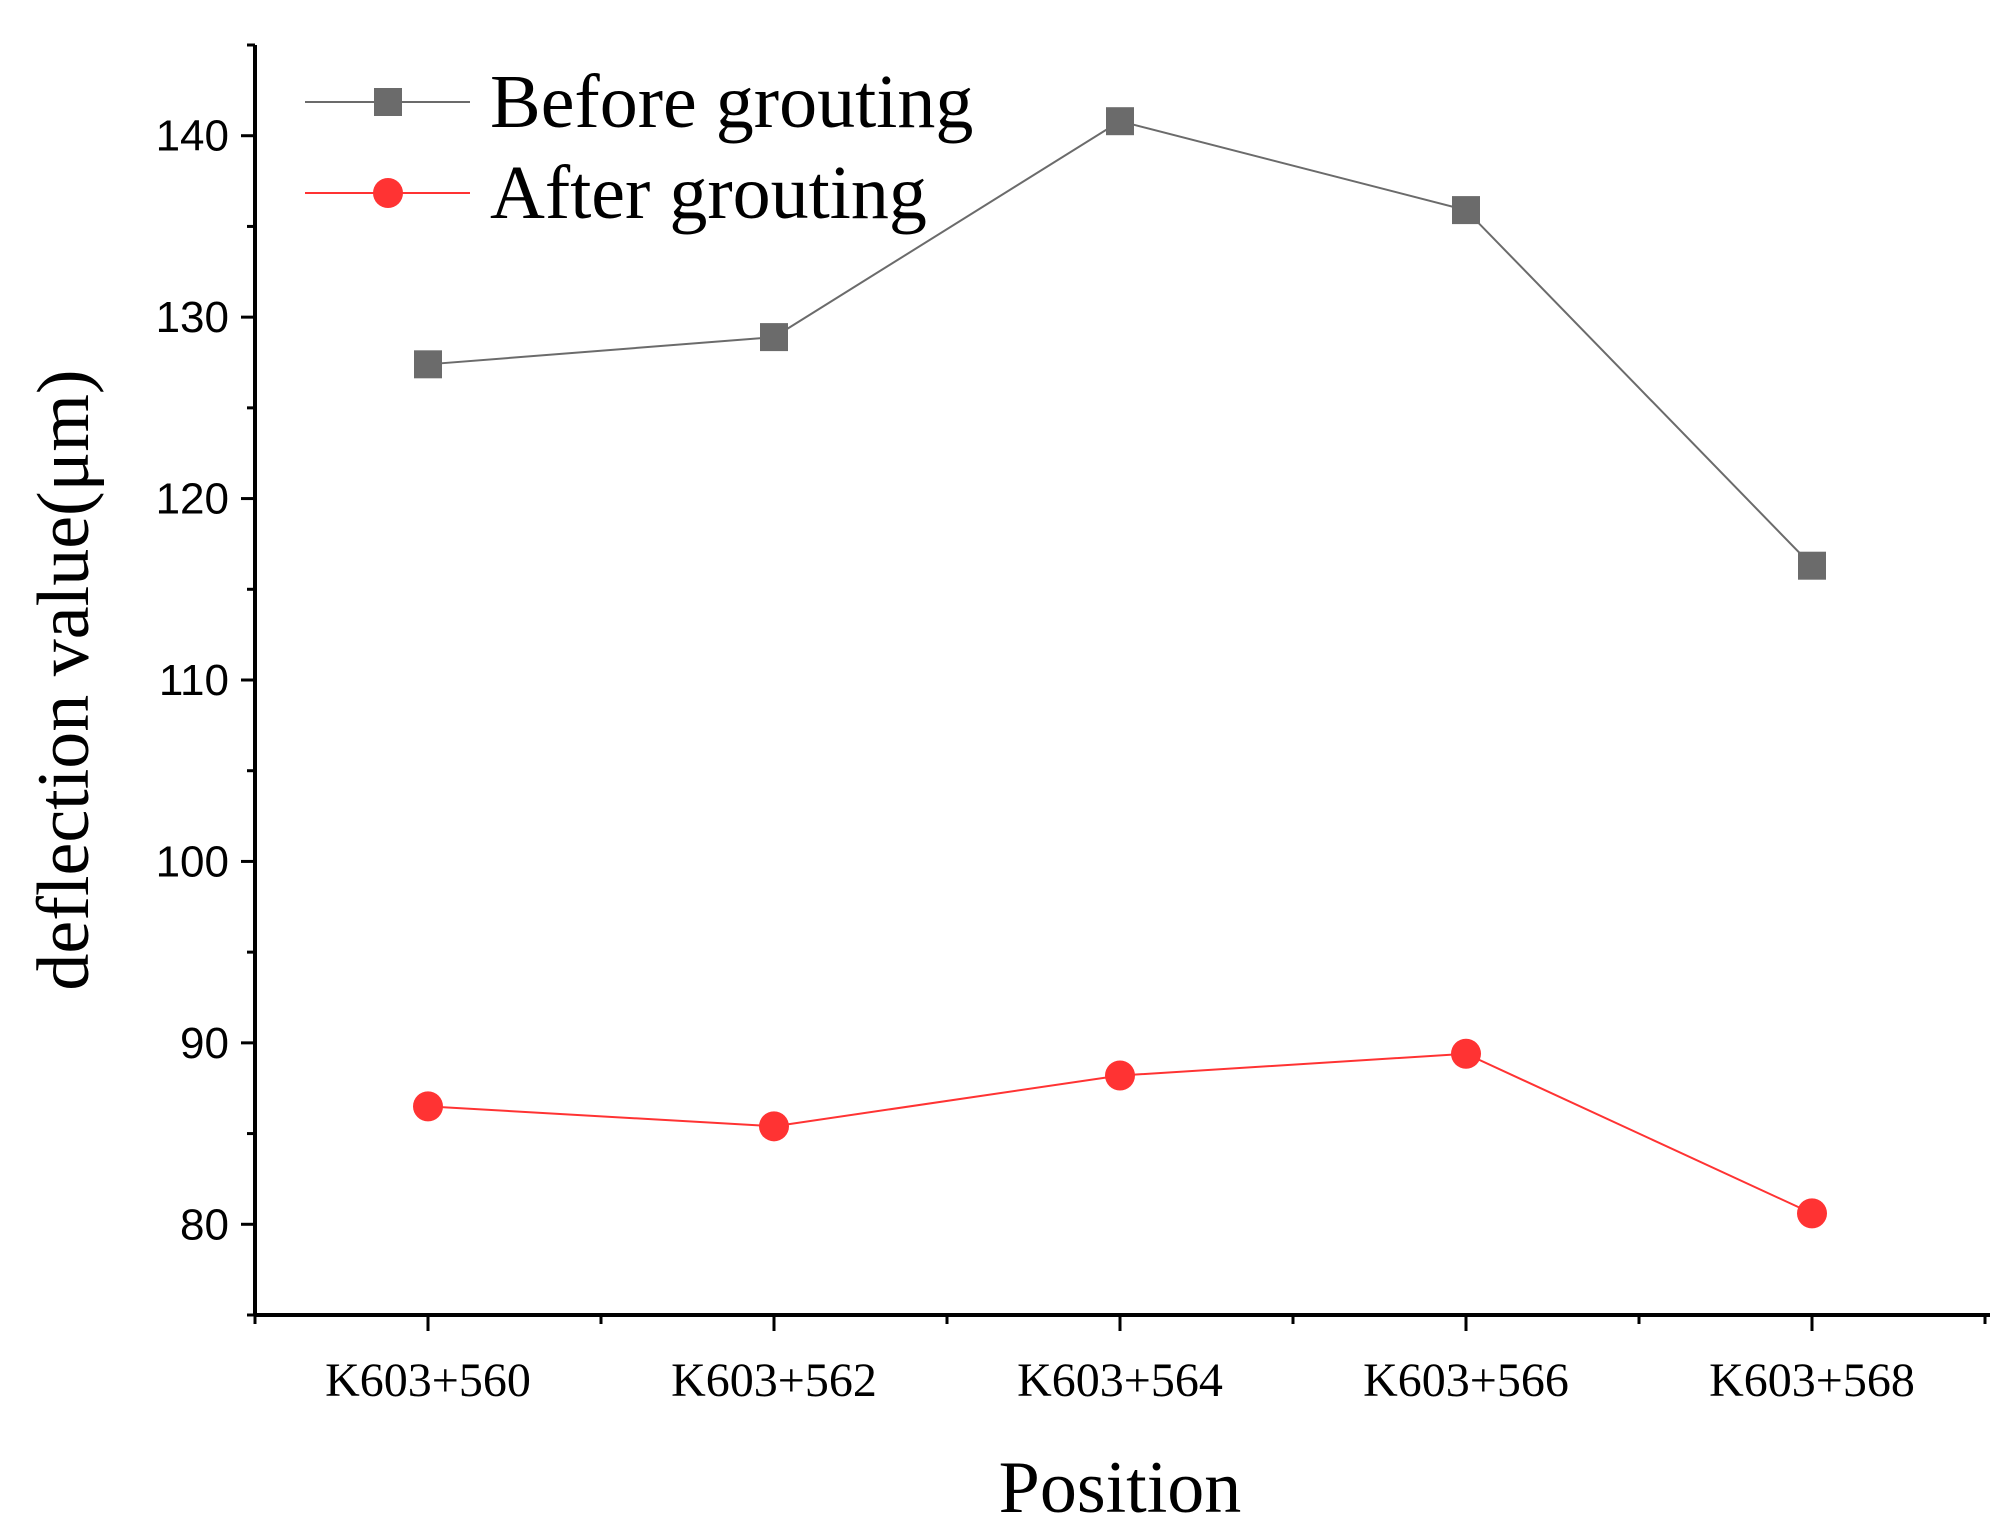  I want to click on x-tick-label: K603+560, so click(428, 1380).